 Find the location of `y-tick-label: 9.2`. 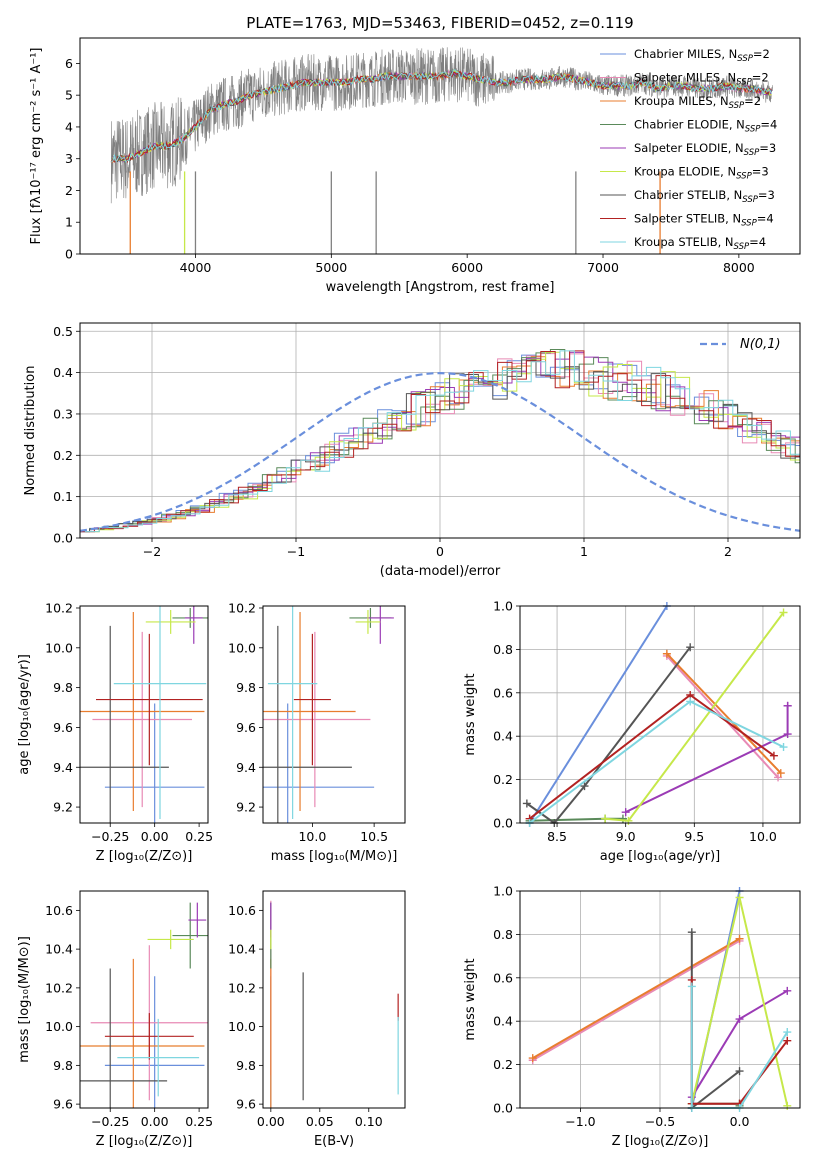

y-tick-label: 9.2 is located at coordinates (63, 807).